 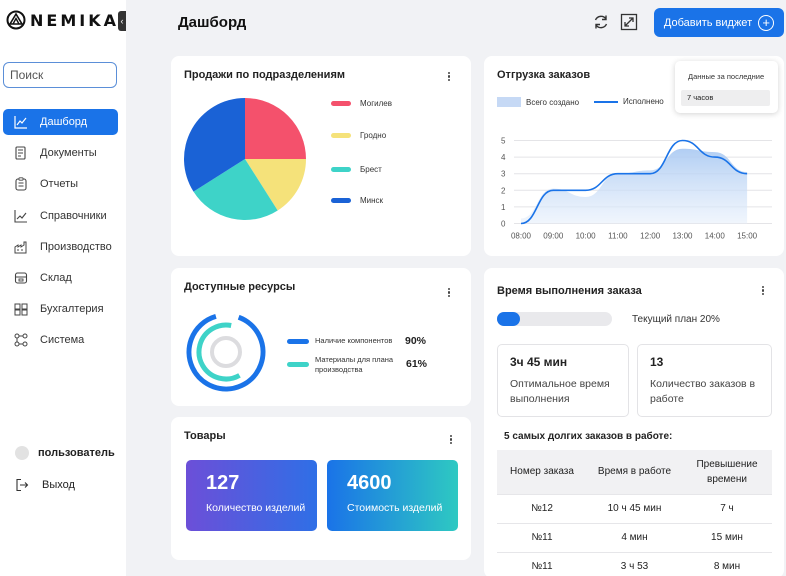 I want to click on ring-components, so click(x=226, y=352).